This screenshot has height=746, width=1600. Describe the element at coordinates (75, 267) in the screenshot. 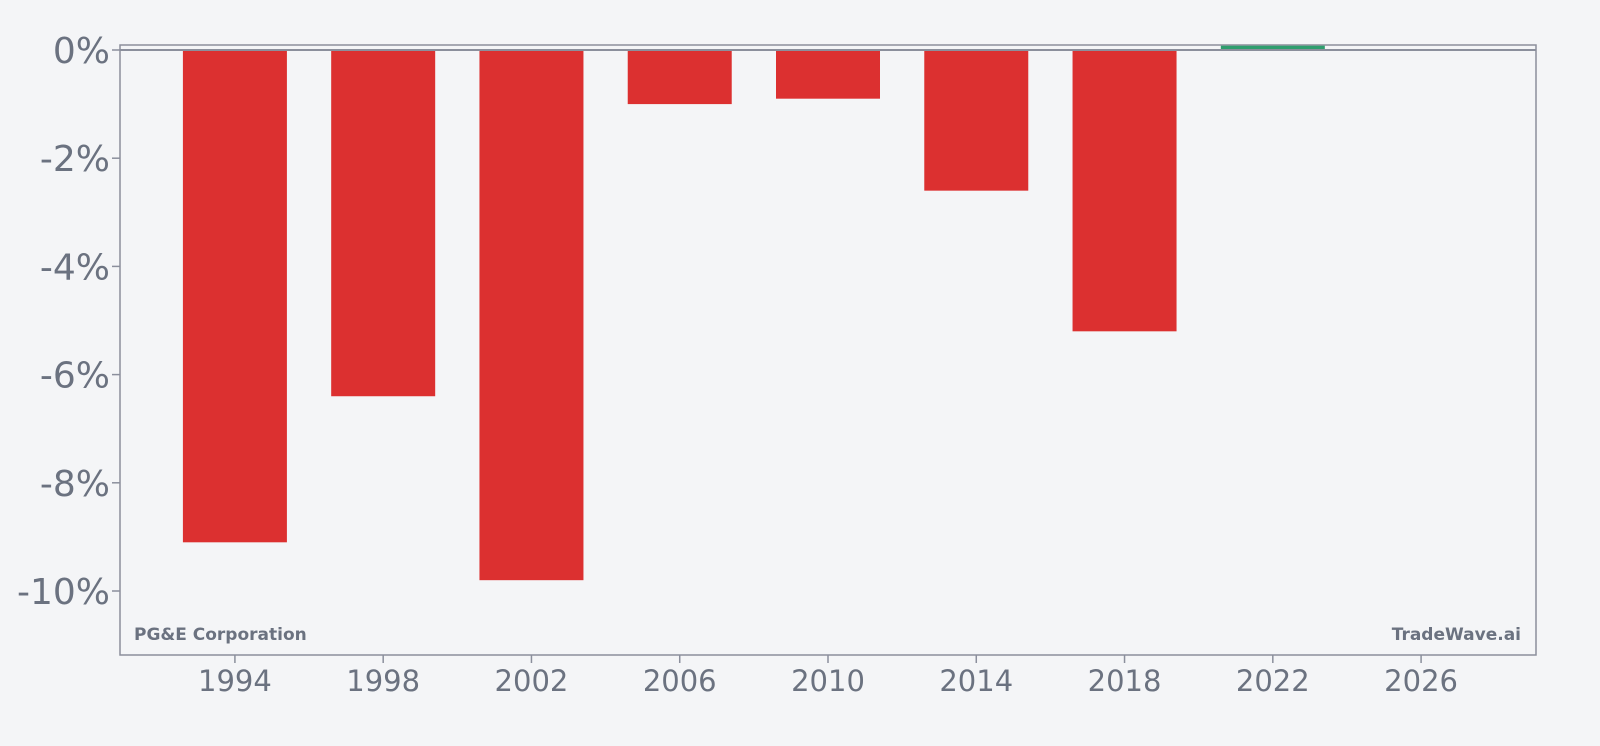

I see `y-tick-label: -4%` at that location.